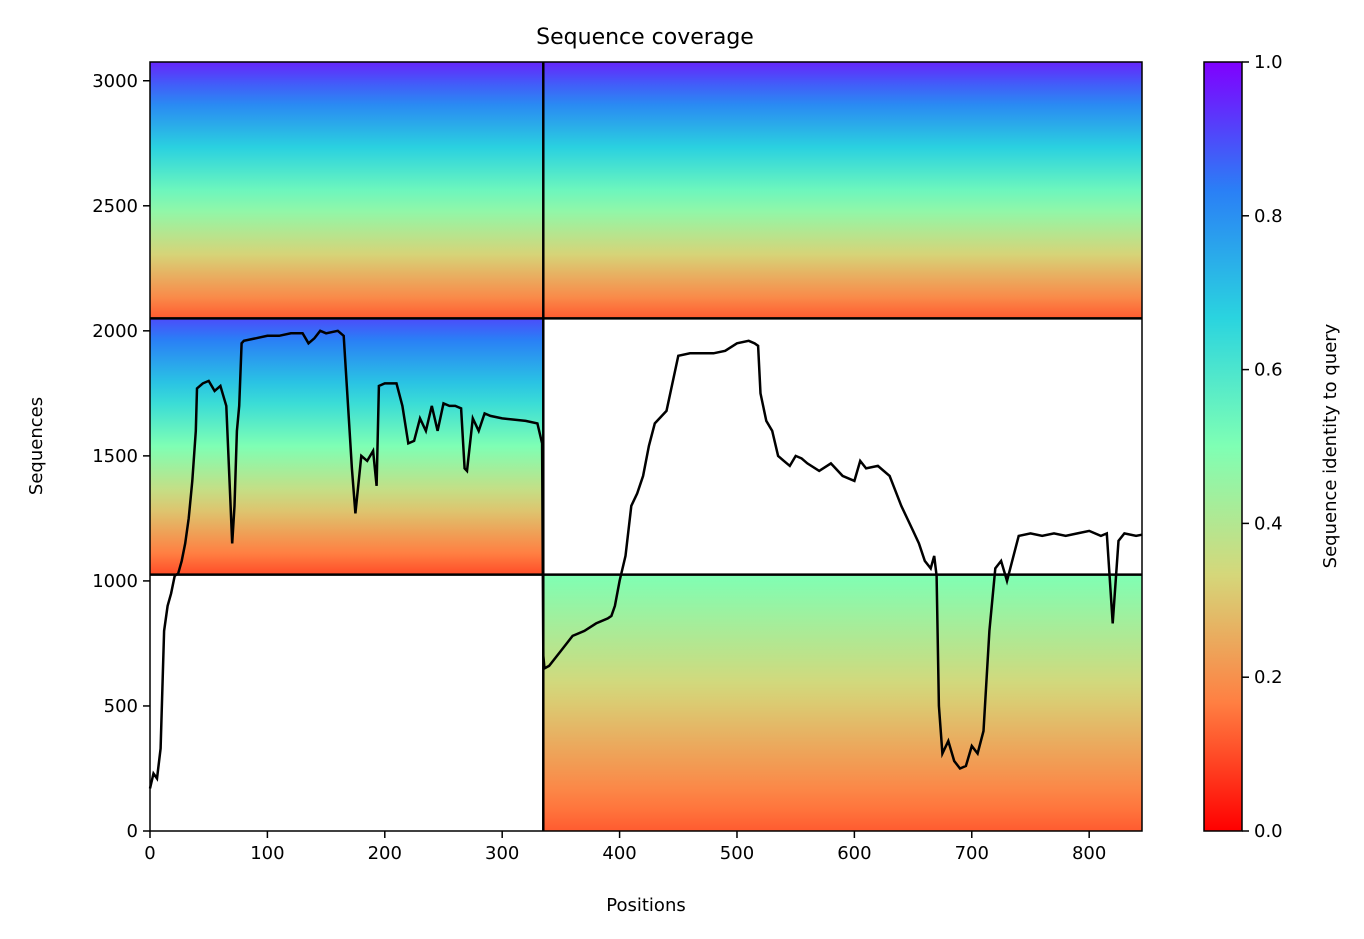  What do you see at coordinates (1268, 831) in the screenshot?
I see `colorbar-tick-label: 0.0` at bounding box center [1268, 831].